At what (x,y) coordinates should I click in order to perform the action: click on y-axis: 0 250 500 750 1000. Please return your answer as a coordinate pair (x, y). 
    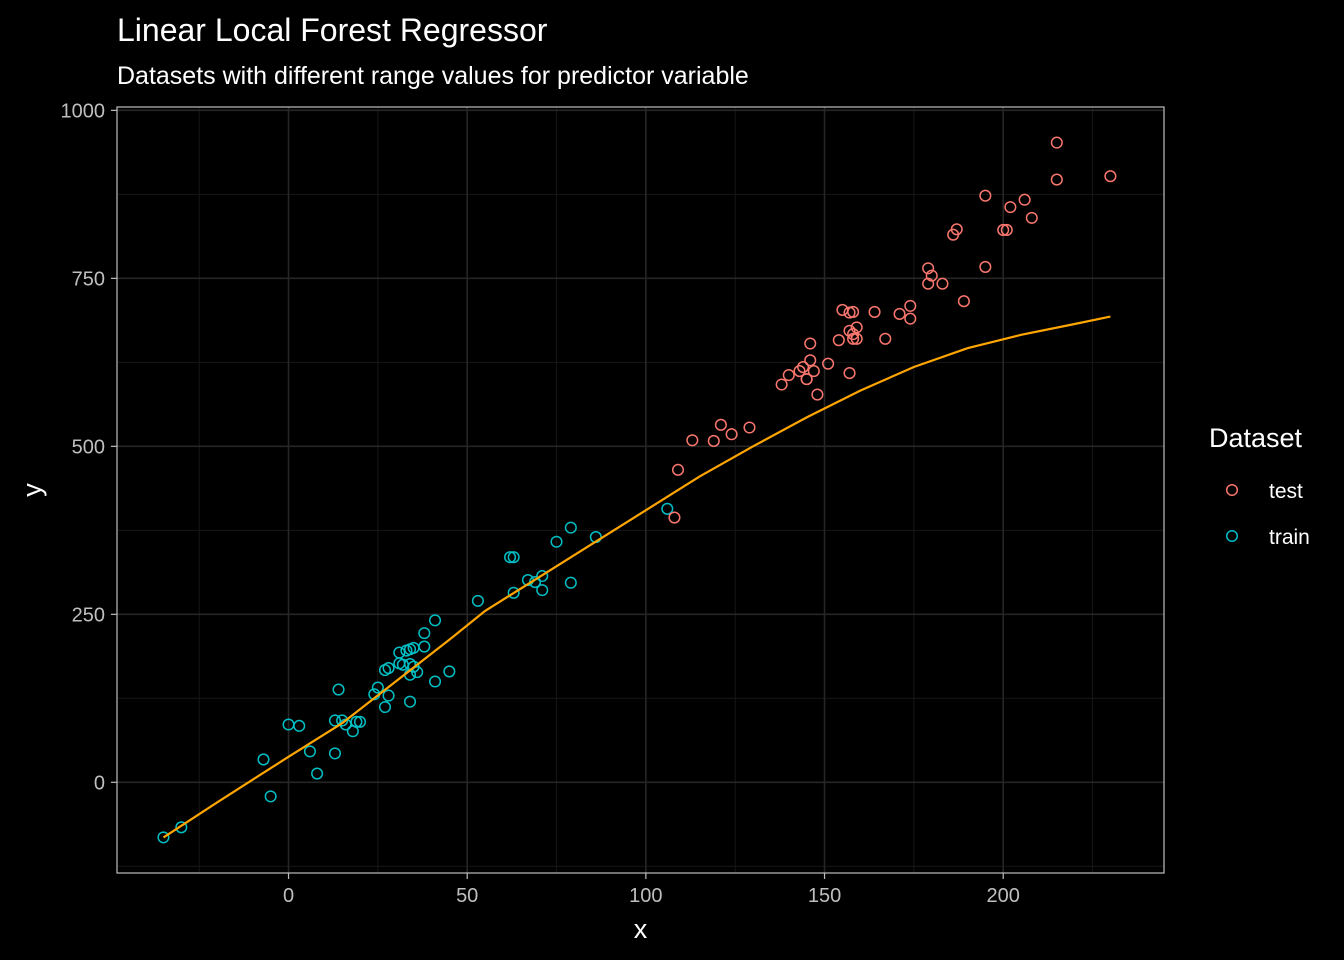
    Looking at the image, I should click on (89, 447).